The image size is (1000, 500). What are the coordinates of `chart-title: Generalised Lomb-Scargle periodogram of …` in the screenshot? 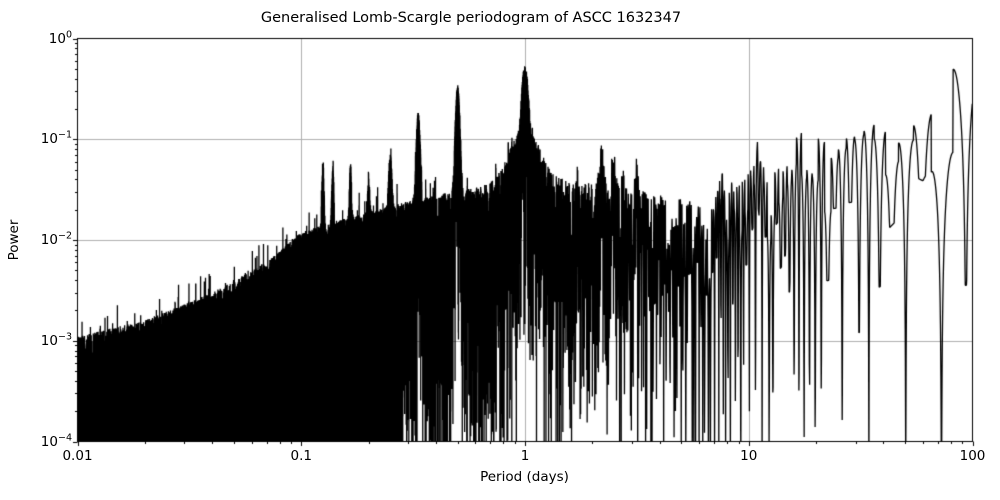 It's located at (471, 18).